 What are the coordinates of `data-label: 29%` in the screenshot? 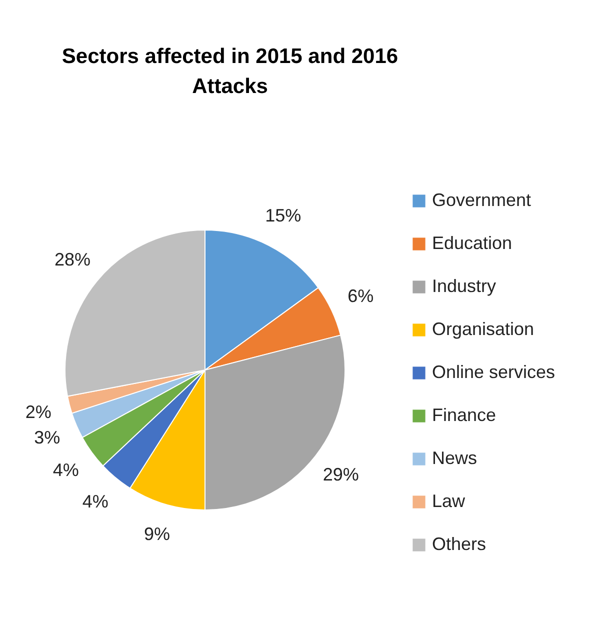 It's located at (340, 474).